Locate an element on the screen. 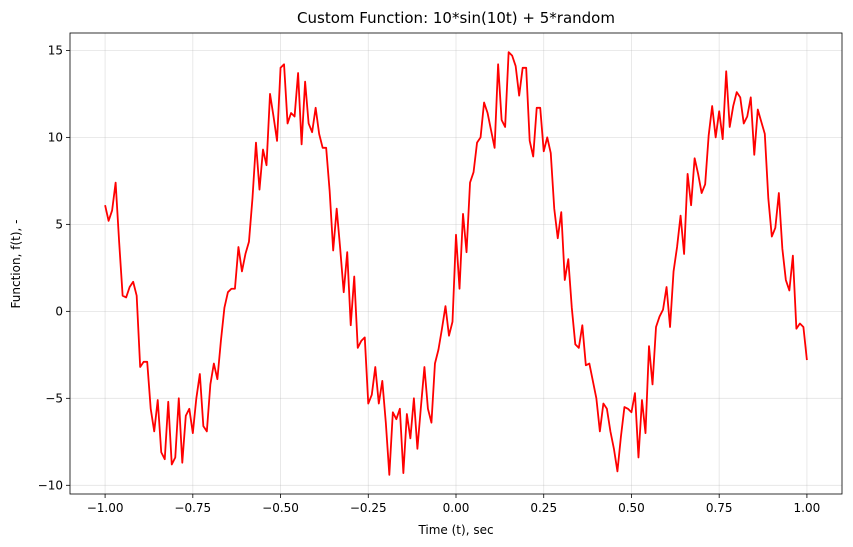 The height and width of the screenshot is (547, 853). y-tick-label: −10 is located at coordinates (50, 485).